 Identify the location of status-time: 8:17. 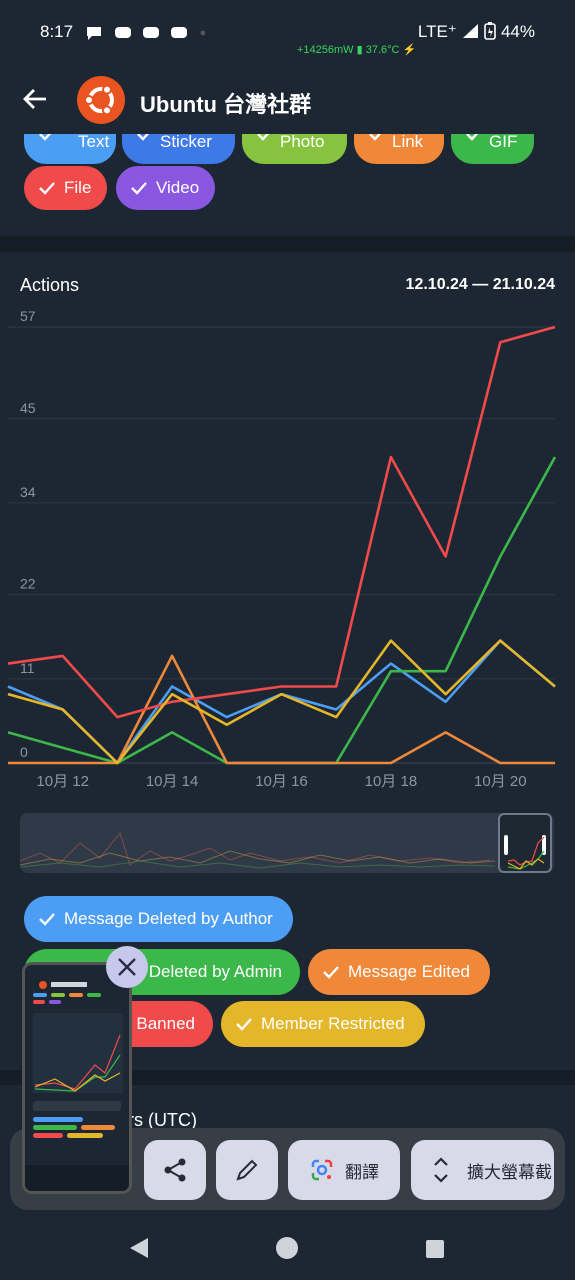
(57, 31).